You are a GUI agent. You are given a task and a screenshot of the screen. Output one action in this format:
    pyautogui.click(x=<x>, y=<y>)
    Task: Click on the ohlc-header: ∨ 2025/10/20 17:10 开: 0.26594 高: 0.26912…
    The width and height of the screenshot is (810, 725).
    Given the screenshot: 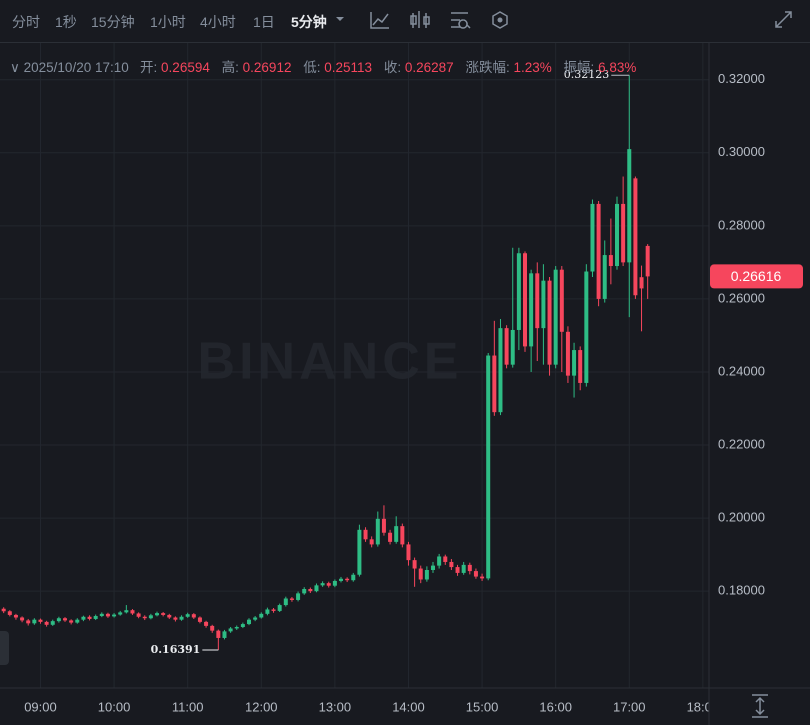 What is the action you would take?
    pyautogui.click(x=350, y=67)
    